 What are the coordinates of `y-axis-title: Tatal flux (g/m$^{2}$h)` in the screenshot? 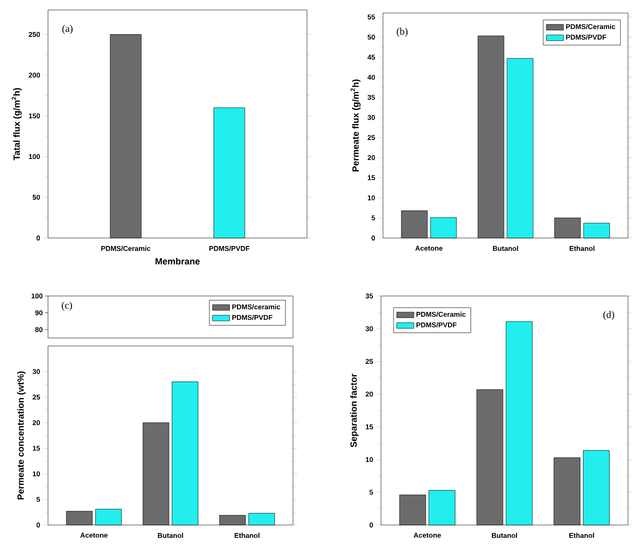 It's located at (17, 124).